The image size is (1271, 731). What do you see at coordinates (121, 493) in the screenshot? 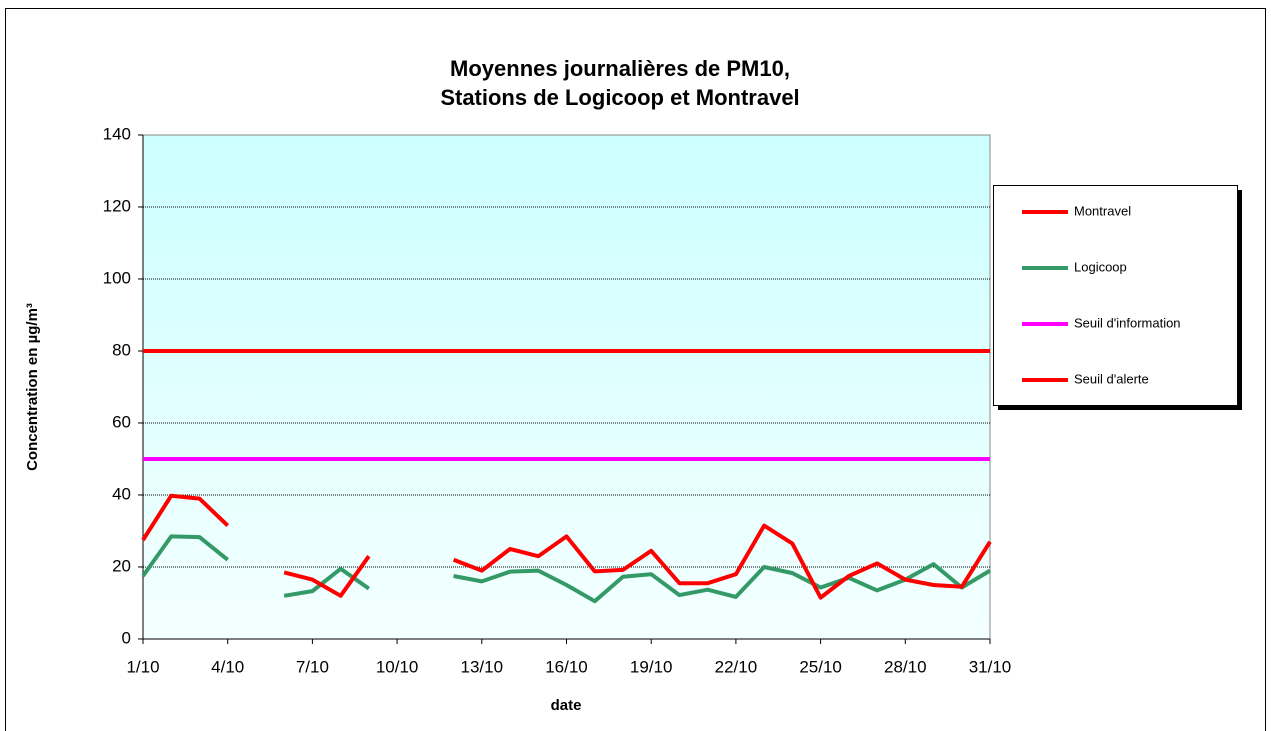
I see `y-tick-label: 40` at bounding box center [121, 493].